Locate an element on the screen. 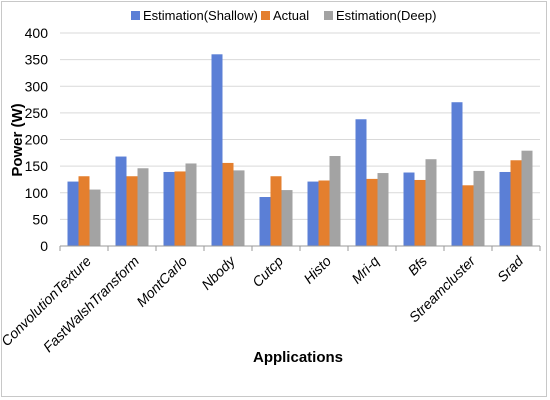 The width and height of the screenshot is (550, 400). bar-estimation-deep-mri-q is located at coordinates (383, 209).